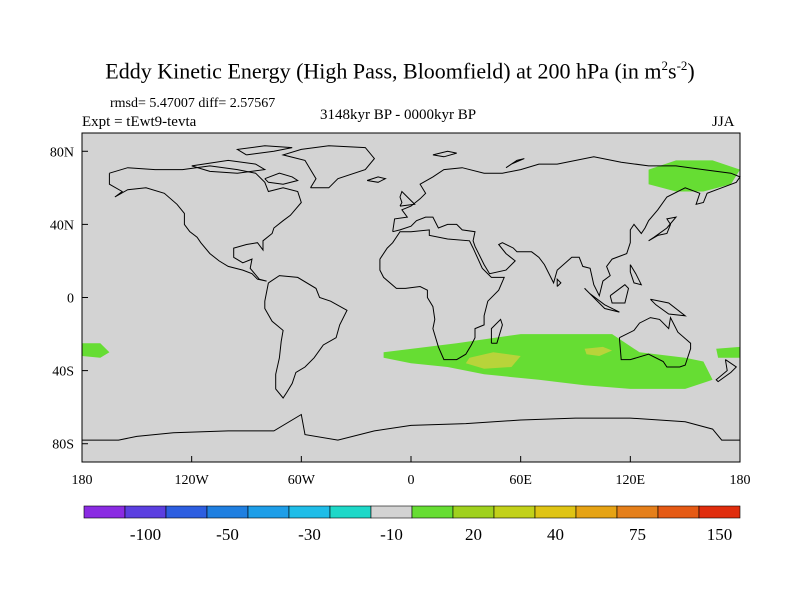 The image size is (800, 600). What do you see at coordinates (548, 361) in the screenshot?
I see `southern-ocean-anomaly` at bounding box center [548, 361].